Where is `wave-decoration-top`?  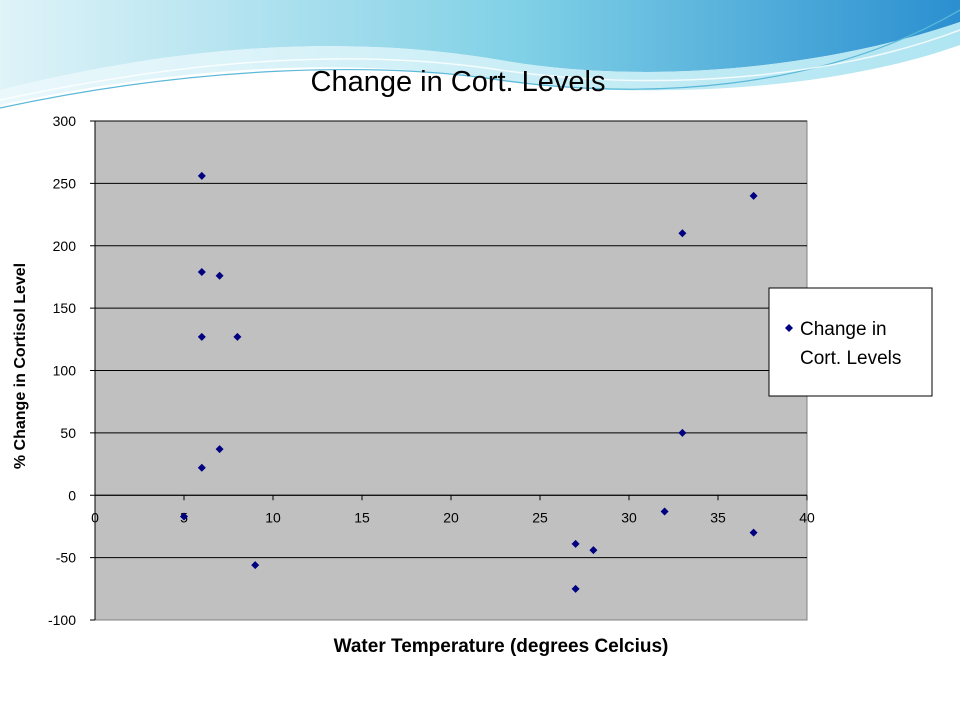 wave-decoration-top is located at coordinates (480, 45).